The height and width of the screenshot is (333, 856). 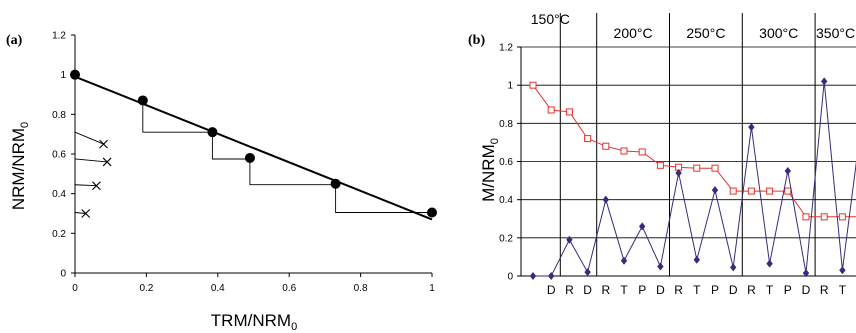 I want to click on panel-b-temperature-label: 300°C, so click(x=778, y=33).